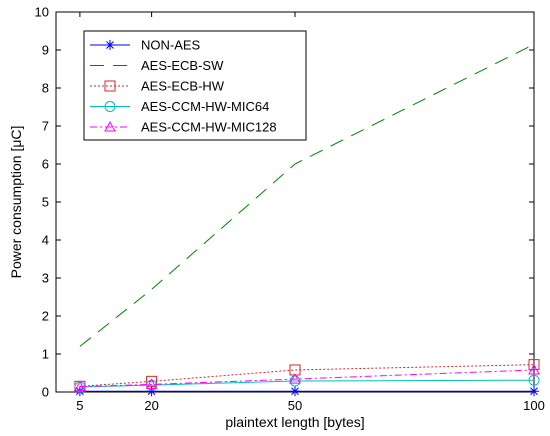 Image resolution: width=550 pixels, height=436 pixels. I want to click on legend-entry: AES-CCM-HW-MIC64, so click(179, 106).